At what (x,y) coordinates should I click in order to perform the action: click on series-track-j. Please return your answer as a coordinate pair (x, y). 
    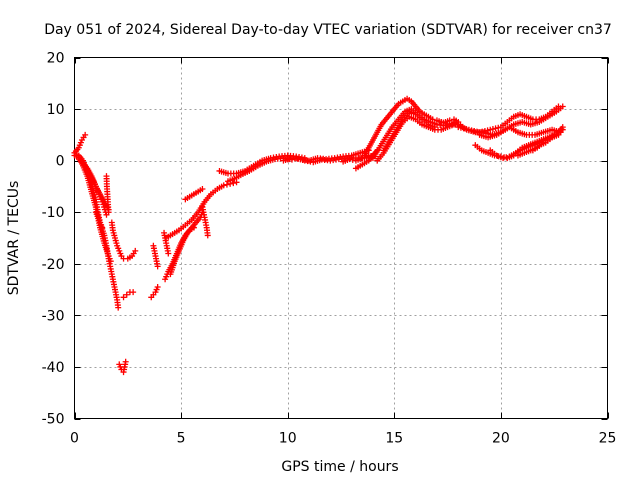
    Looking at the image, I should click on (122, 367).